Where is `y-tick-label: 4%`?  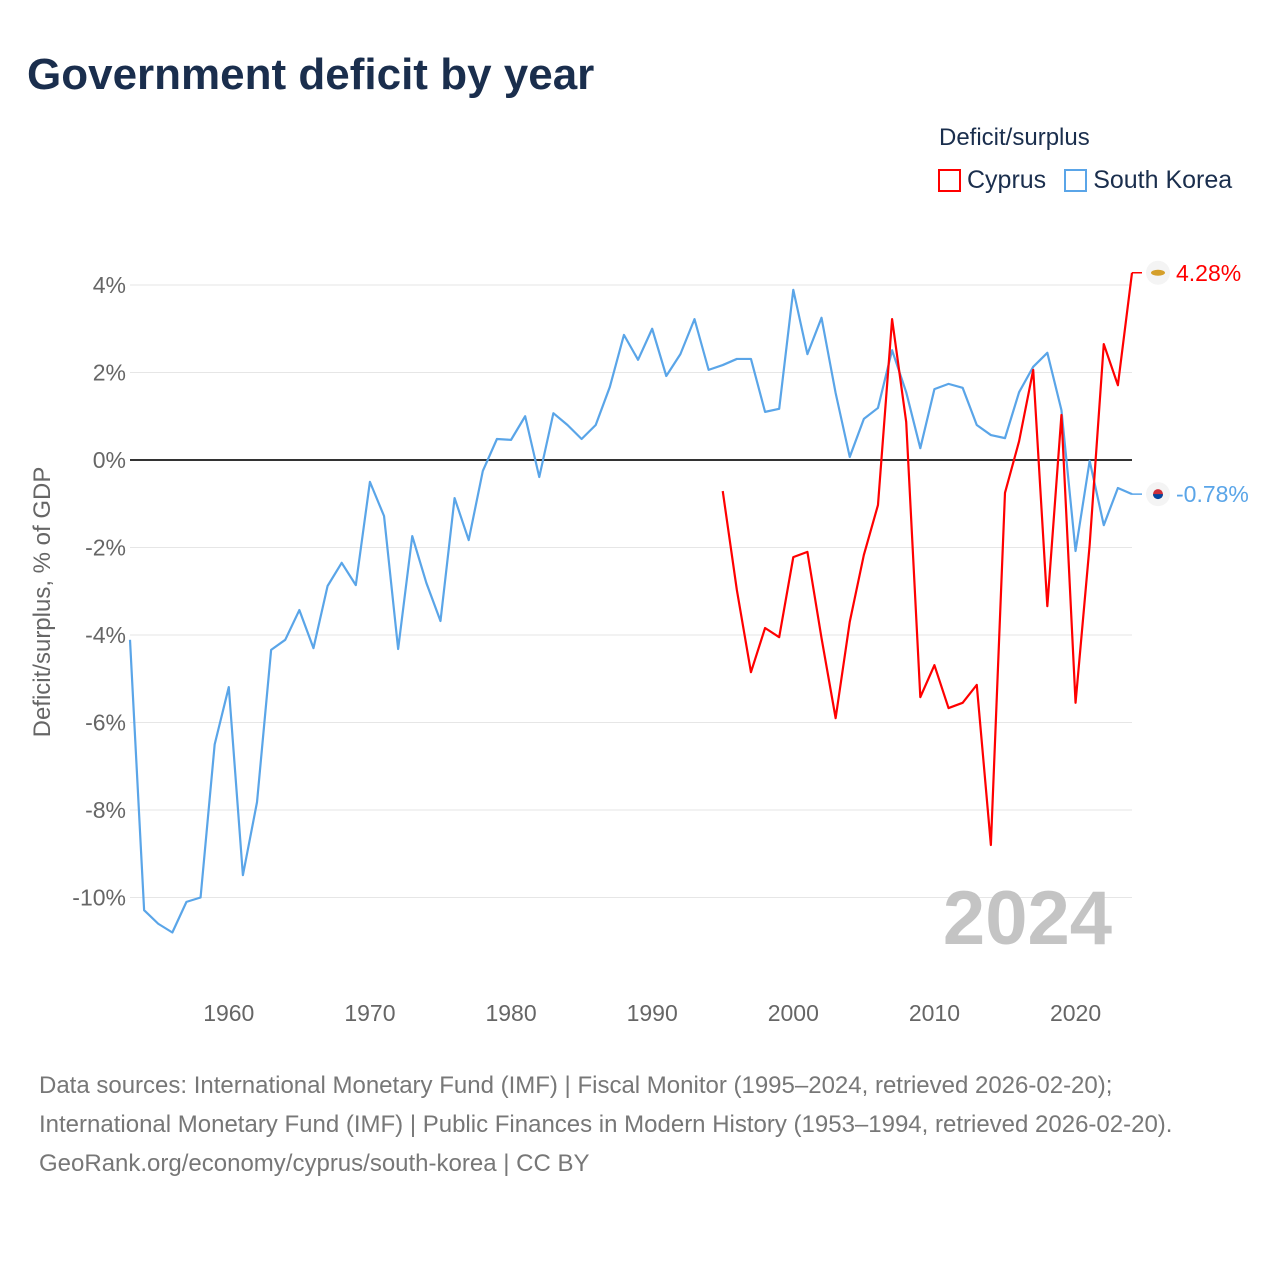
y-tick-label: 4% is located at coordinates (109, 285).